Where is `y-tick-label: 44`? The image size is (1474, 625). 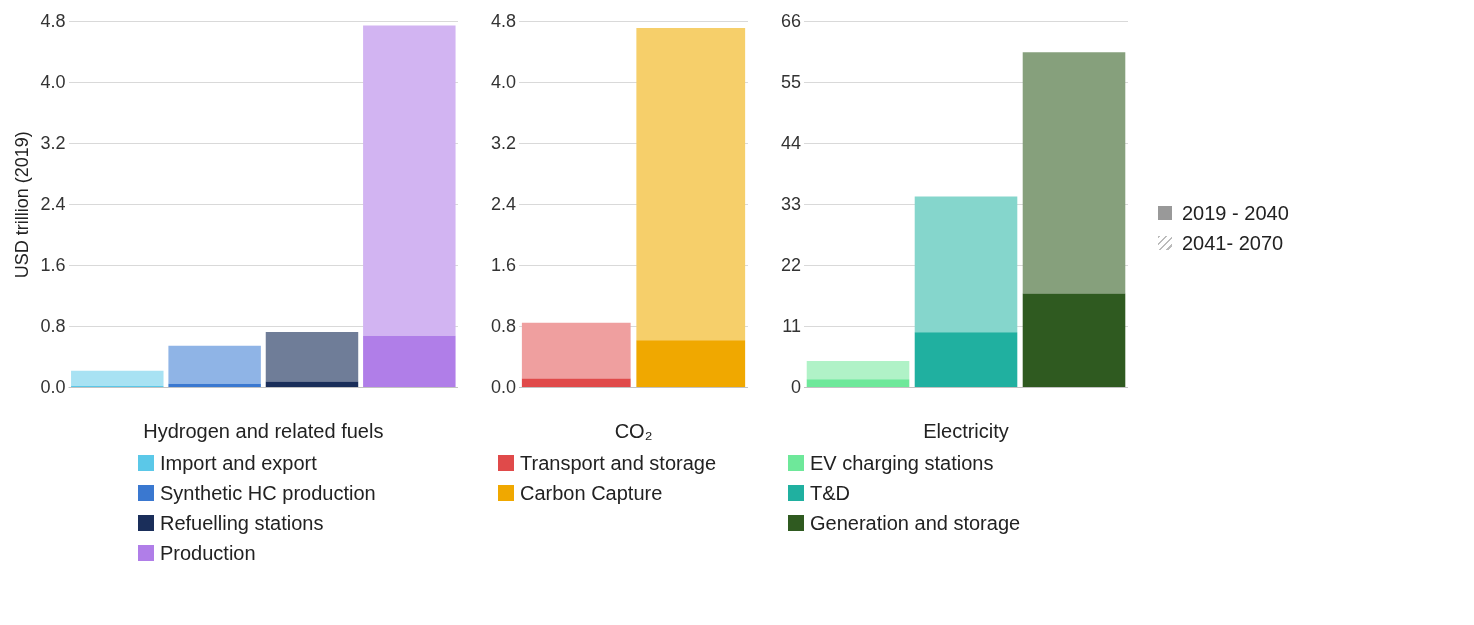 y-tick-label: 44 is located at coordinates (791, 142).